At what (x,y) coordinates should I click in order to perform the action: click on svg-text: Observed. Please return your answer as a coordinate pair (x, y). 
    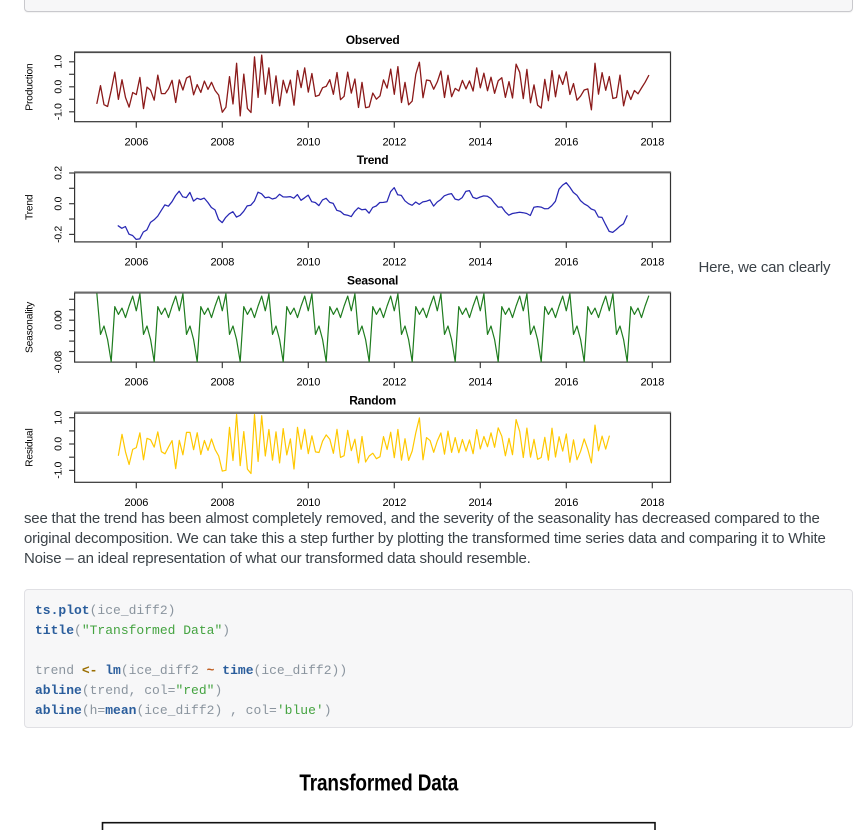
    Looking at the image, I should click on (373, 40).